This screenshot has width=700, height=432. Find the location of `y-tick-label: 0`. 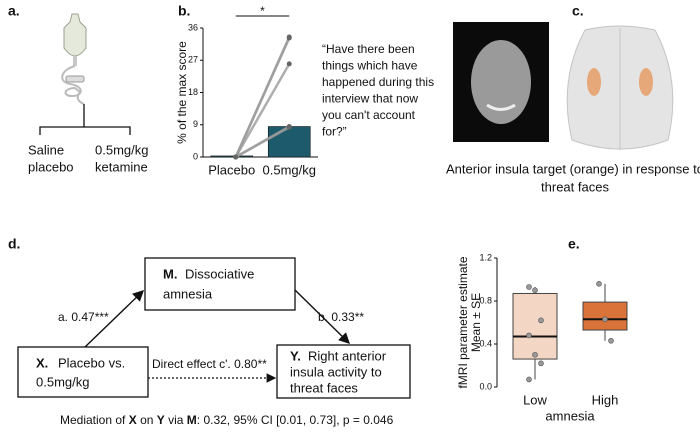

y-tick-label: 0 is located at coordinates (195, 156).